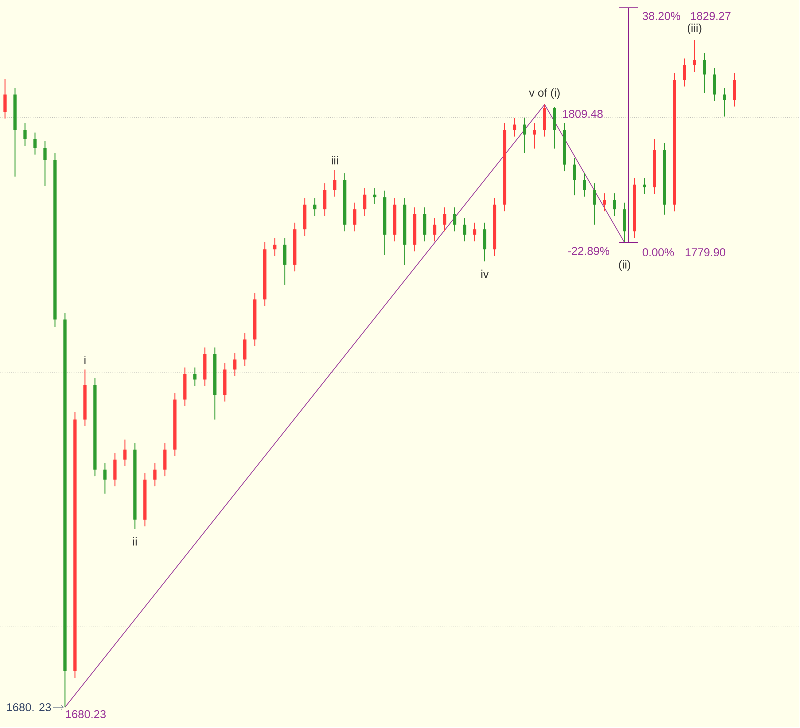 The height and width of the screenshot is (728, 800). Describe the element at coordinates (135, 542) in the screenshot. I see `annotation: ii` at that location.